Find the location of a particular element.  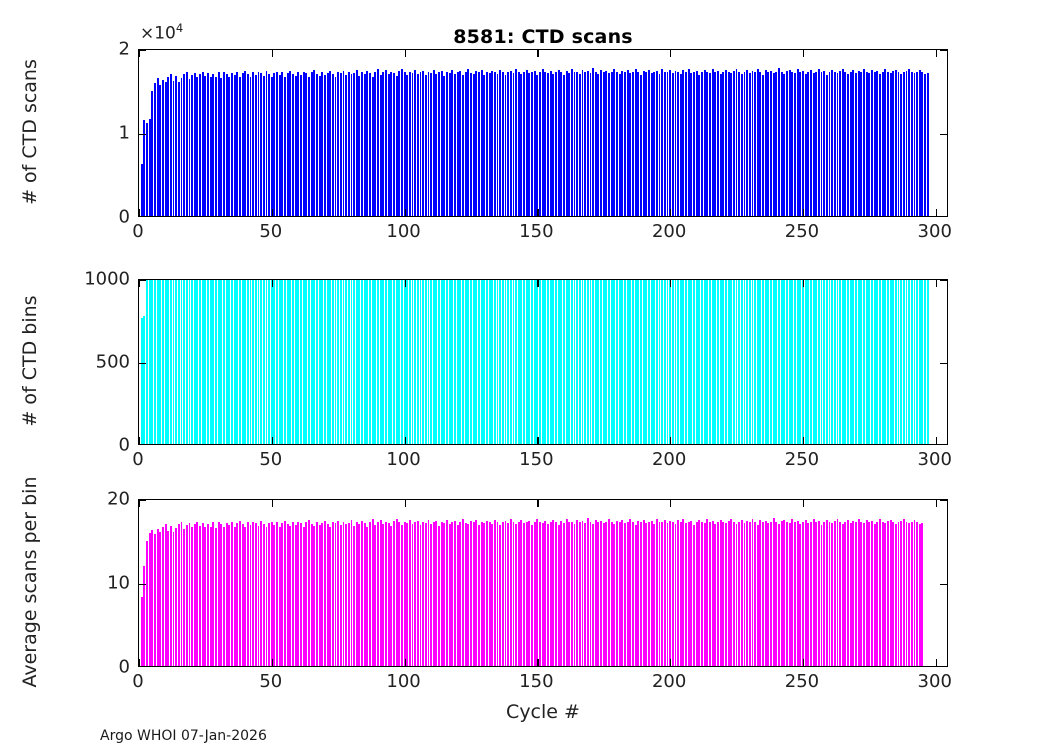

y-axis-title-ctd-scans: # of CTD scans is located at coordinates (30, 132).